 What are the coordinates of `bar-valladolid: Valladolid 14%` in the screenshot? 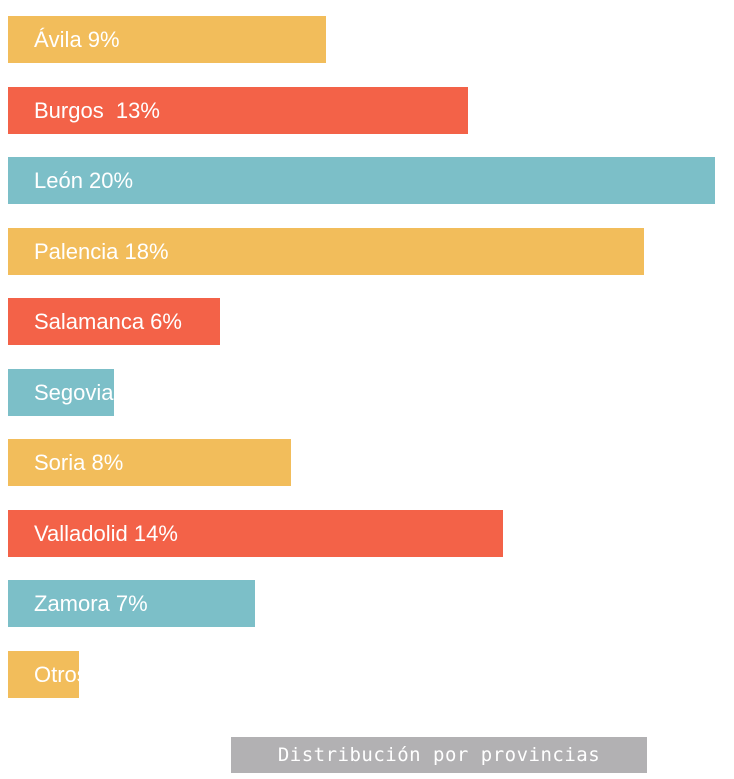 It's located at (255, 533).